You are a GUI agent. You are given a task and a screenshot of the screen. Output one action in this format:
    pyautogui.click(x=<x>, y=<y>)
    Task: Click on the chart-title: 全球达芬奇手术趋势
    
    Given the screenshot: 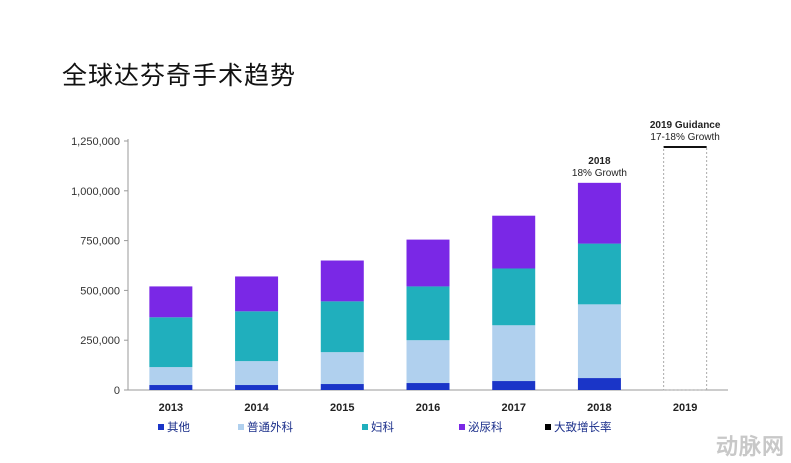 What is the action you would take?
    pyautogui.click(x=179, y=75)
    